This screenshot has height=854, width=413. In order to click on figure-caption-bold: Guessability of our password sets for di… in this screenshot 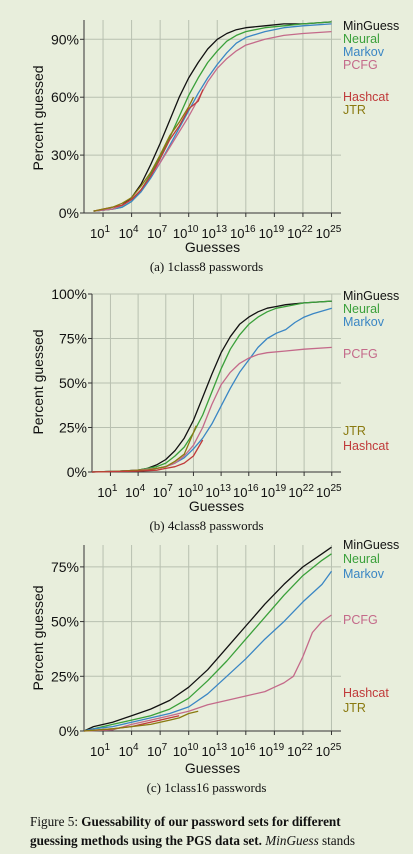, I will do `click(185, 831)`.